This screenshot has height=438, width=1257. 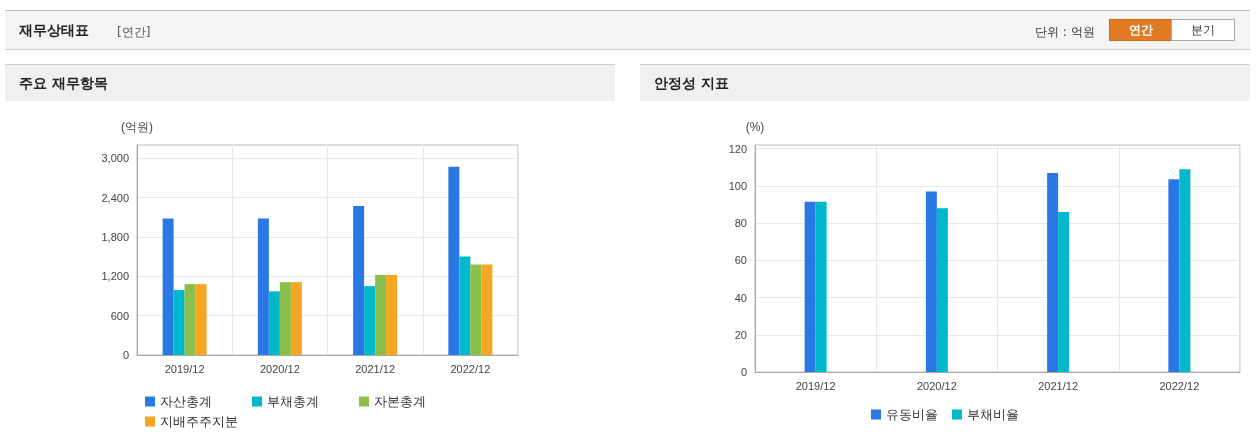 I want to click on y-tick-label: 40, so click(x=740, y=297).